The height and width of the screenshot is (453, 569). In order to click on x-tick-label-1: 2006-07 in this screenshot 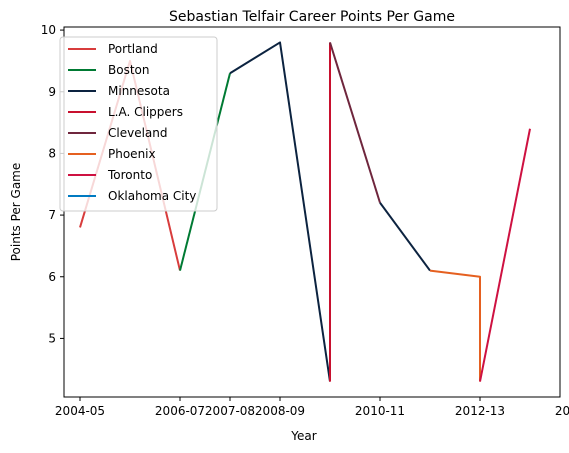, I will do `click(180, 411)`.